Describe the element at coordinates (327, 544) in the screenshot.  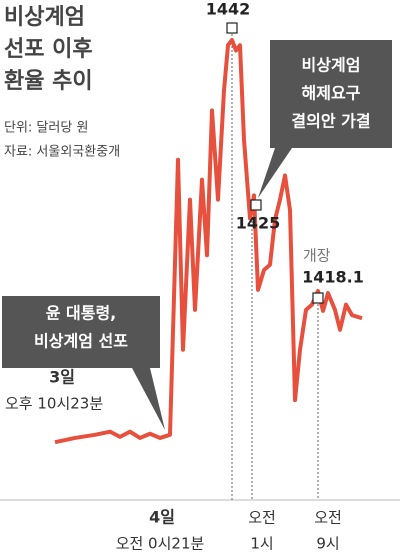
I see `time-label: 9시` at that location.